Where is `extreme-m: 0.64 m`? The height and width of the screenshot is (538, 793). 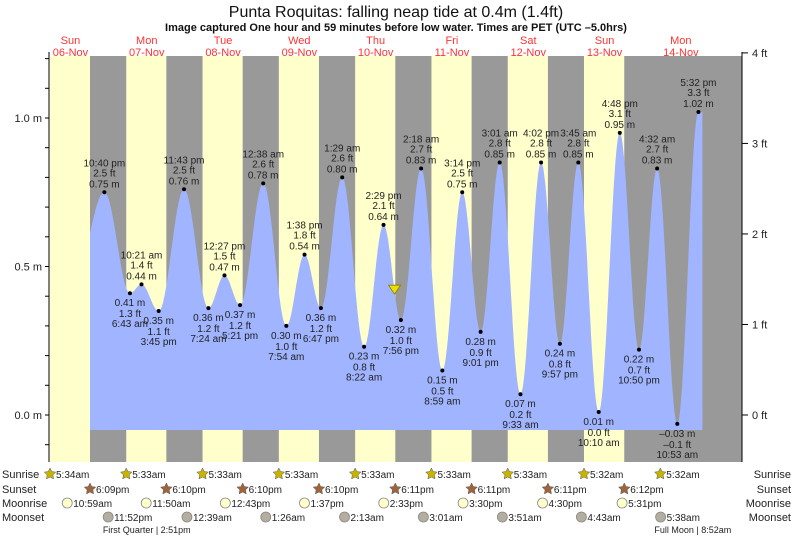 extreme-m: 0.64 m is located at coordinates (383, 217).